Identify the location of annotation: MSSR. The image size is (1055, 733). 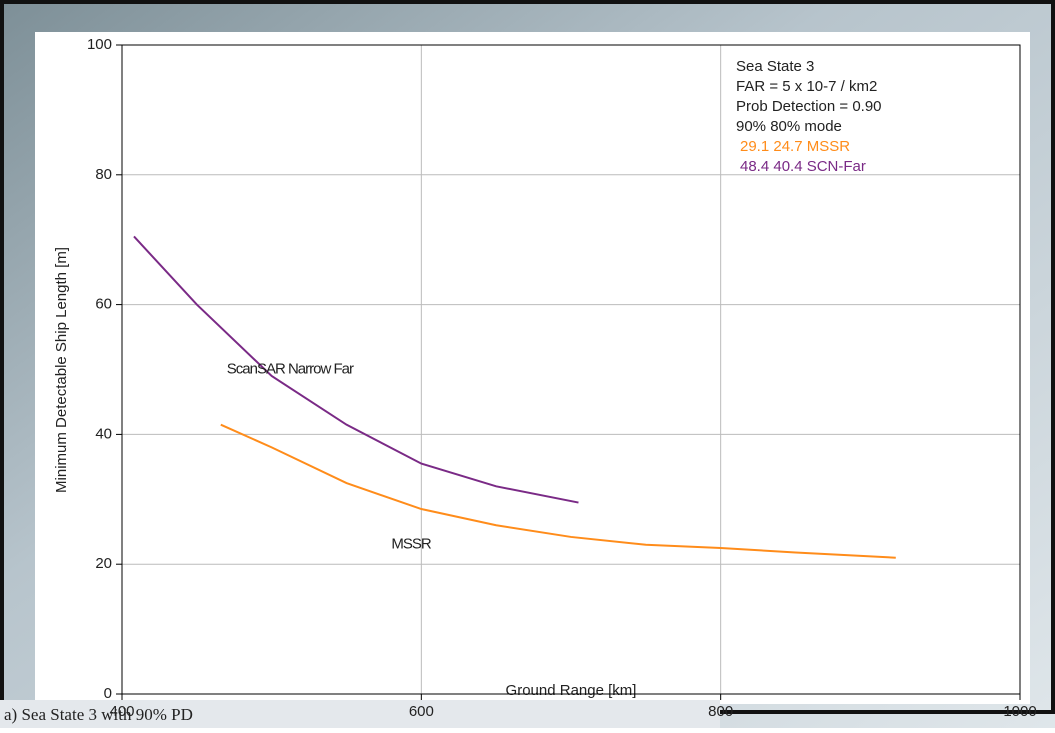
(411, 544).